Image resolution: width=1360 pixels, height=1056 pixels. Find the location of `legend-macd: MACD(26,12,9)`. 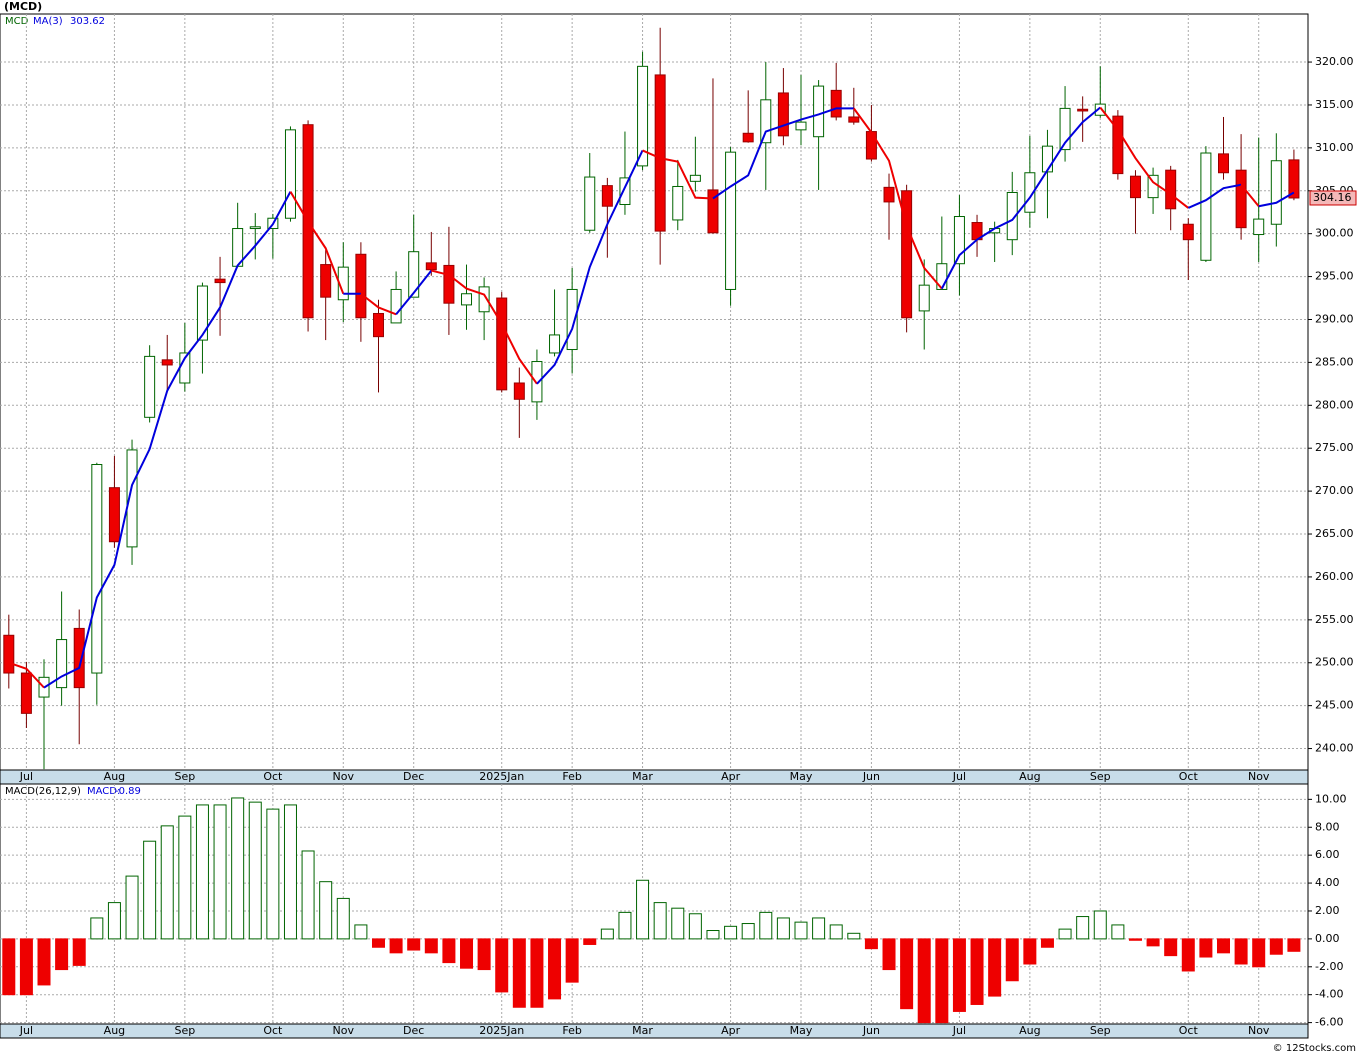

legend-macd: MACD(26,12,9) is located at coordinates (43, 791).